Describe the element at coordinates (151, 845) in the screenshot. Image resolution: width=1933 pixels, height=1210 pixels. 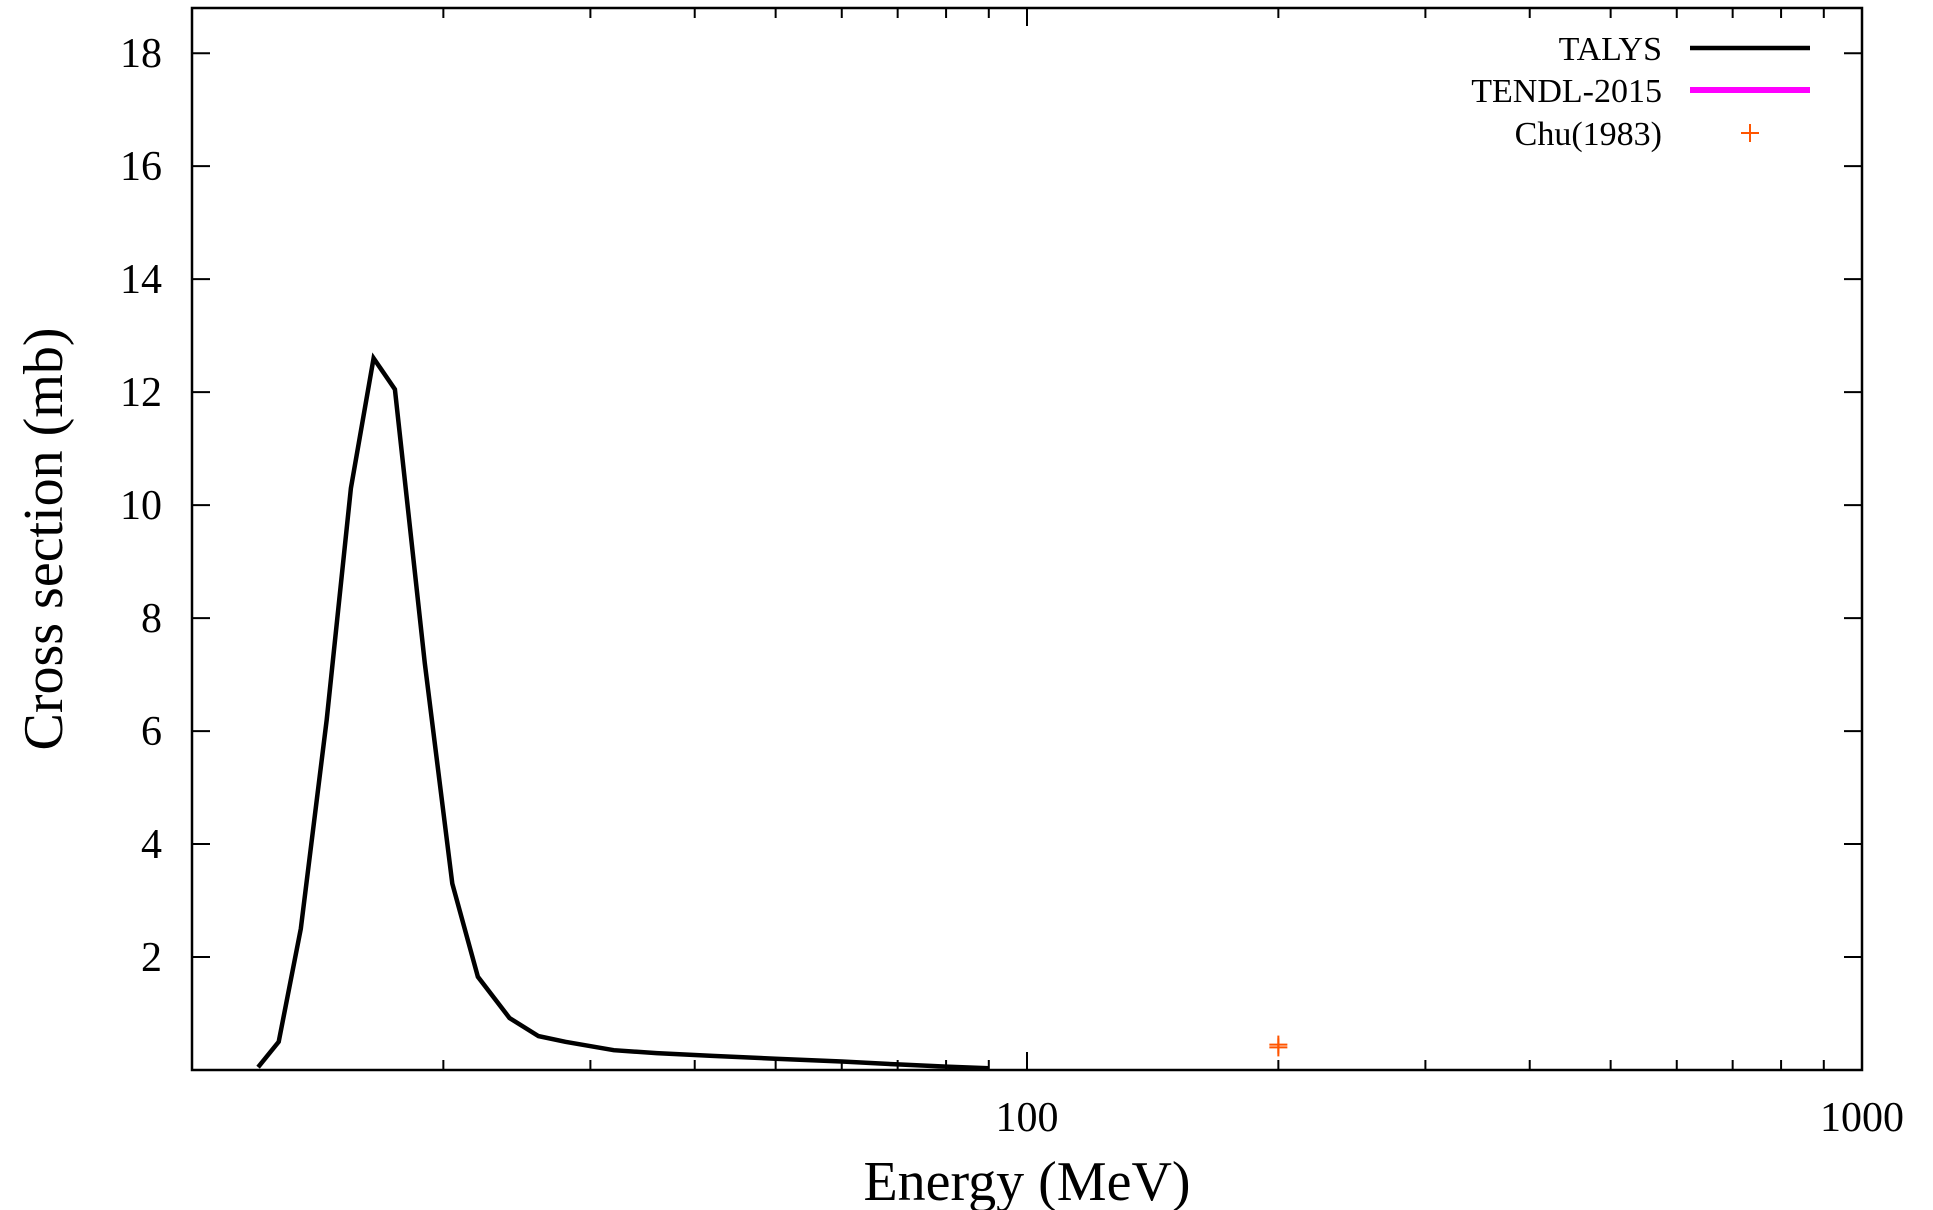
I see `y-tick-label: 4` at that location.